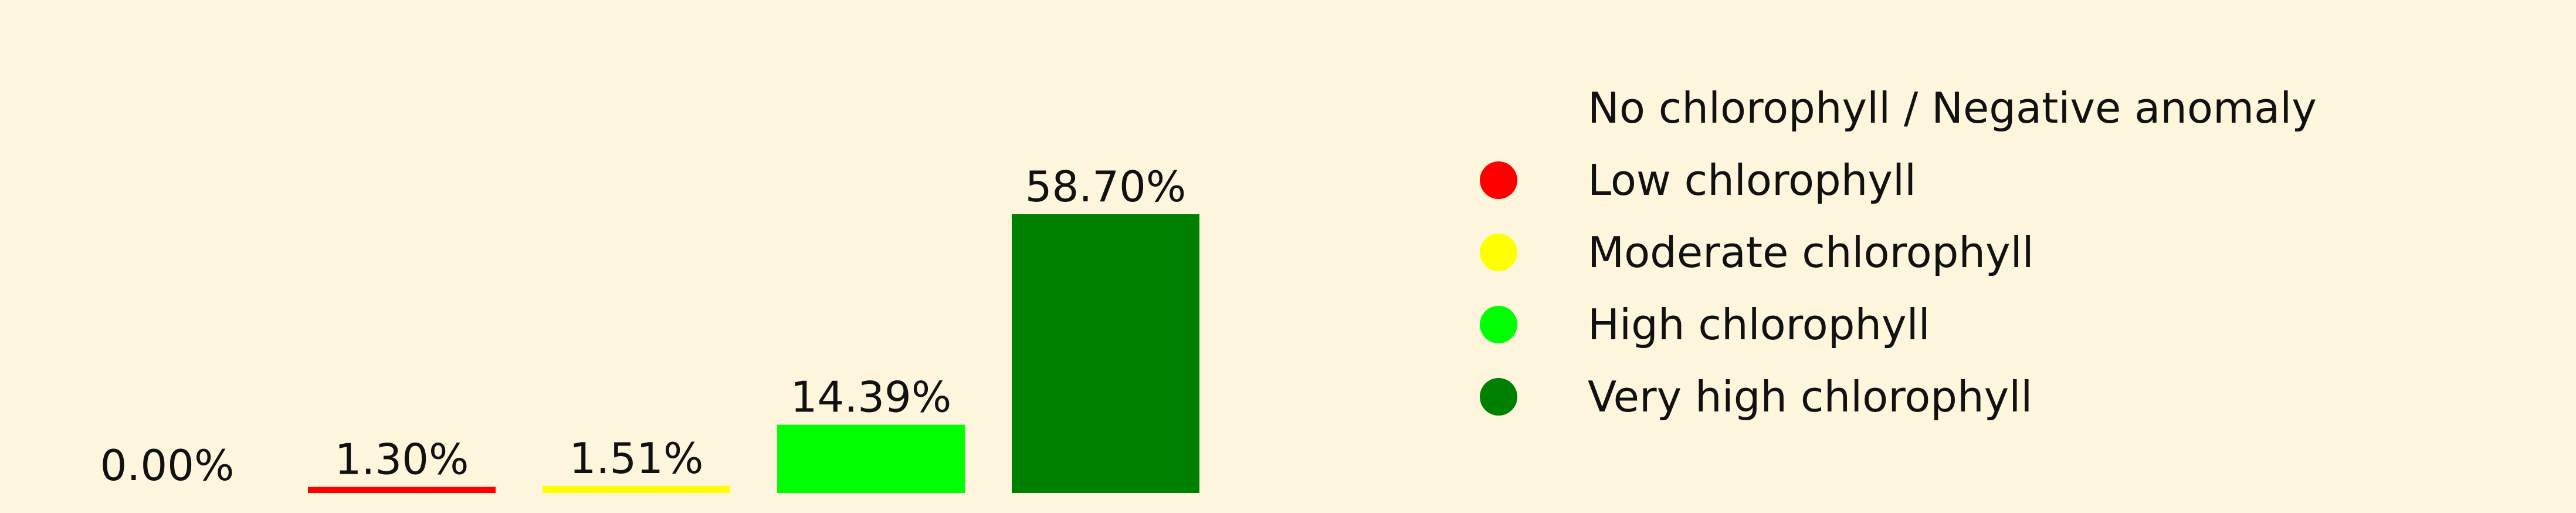 The width and height of the screenshot is (2576, 513). What do you see at coordinates (1106, 187) in the screenshot?
I see `bar-value-label-5: 58.70%` at bounding box center [1106, 187].